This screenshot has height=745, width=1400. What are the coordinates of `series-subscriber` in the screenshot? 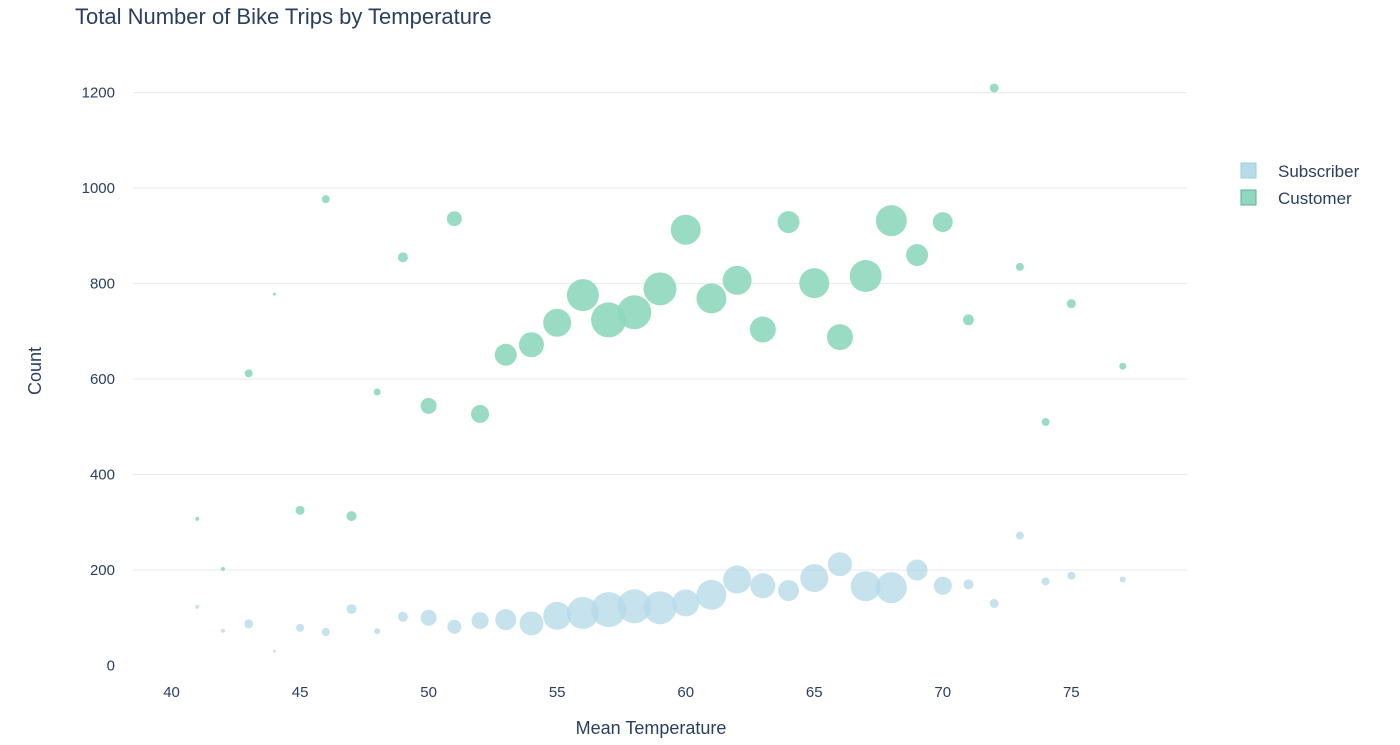 It's located at (660, 592).